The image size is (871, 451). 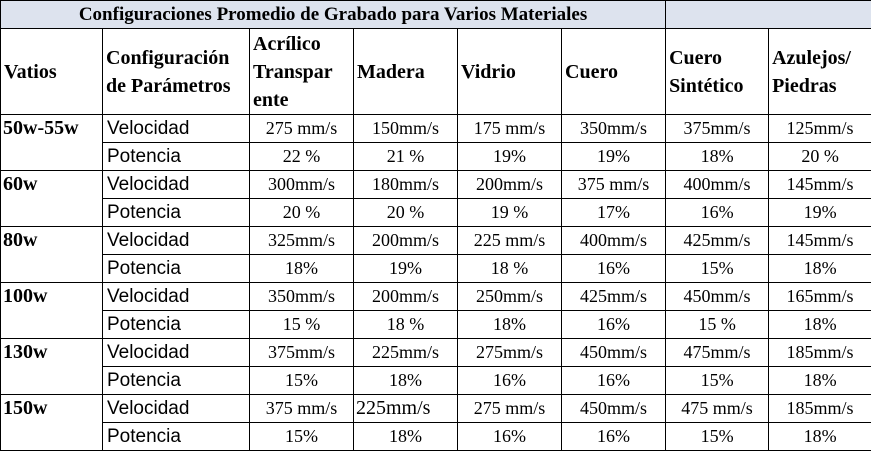 What do you see at coordinates (510, 129) in the screenshot?
I see `speed-value-cell: 175 mm/s` at bounding box center [510, 129].